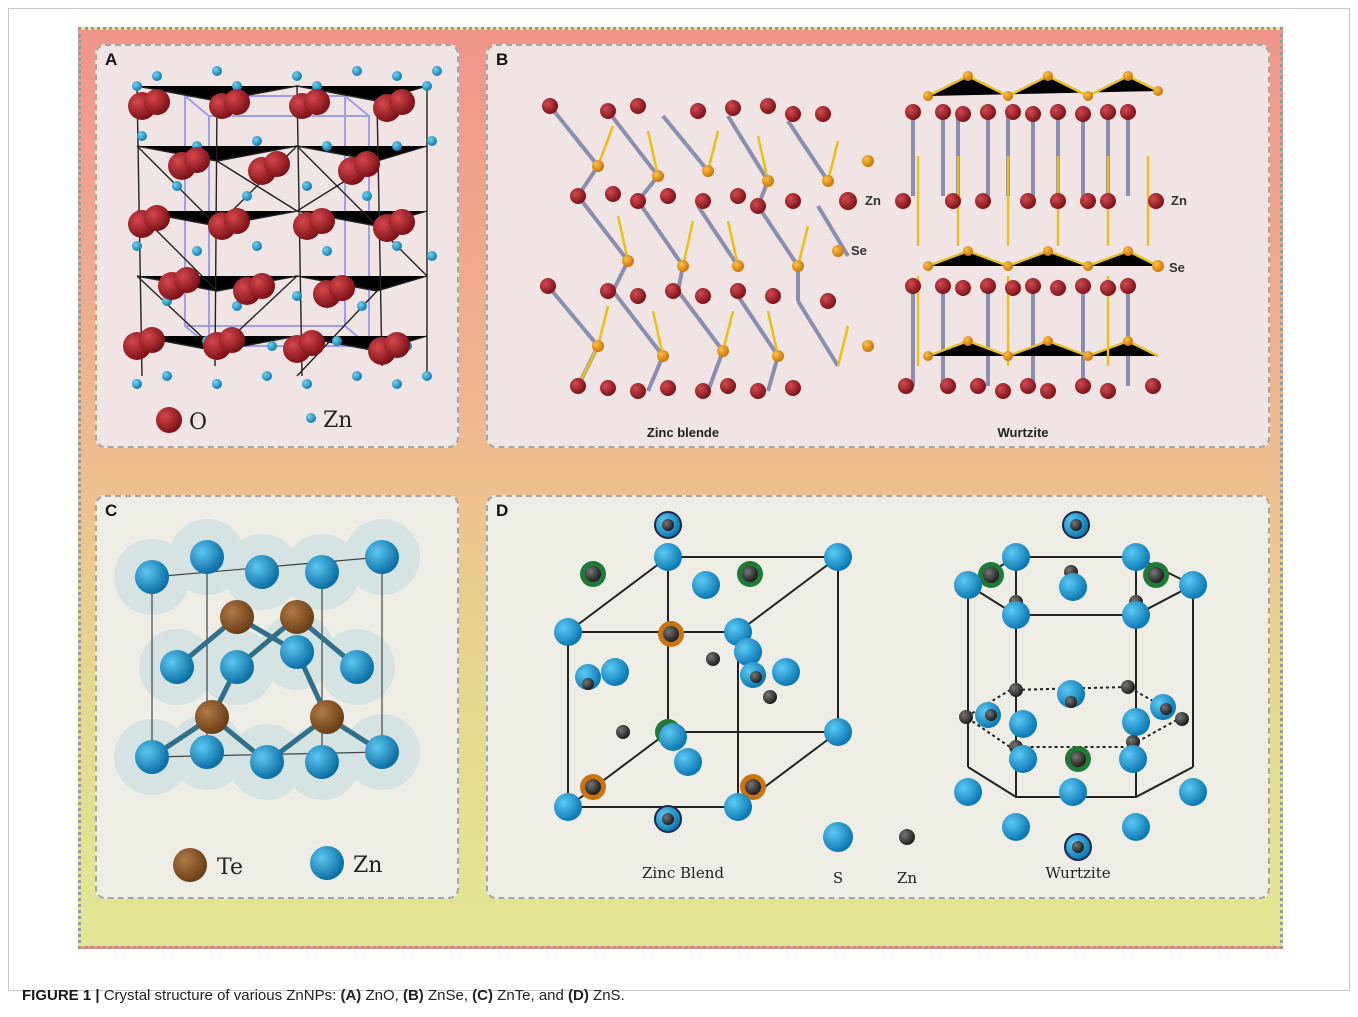 The width and height of the screenshot is (1358, 1017). Describe the element at coordinates (683, 432) in the screenshot. I see `zinc-blende-title: Zinc blende` at that location.